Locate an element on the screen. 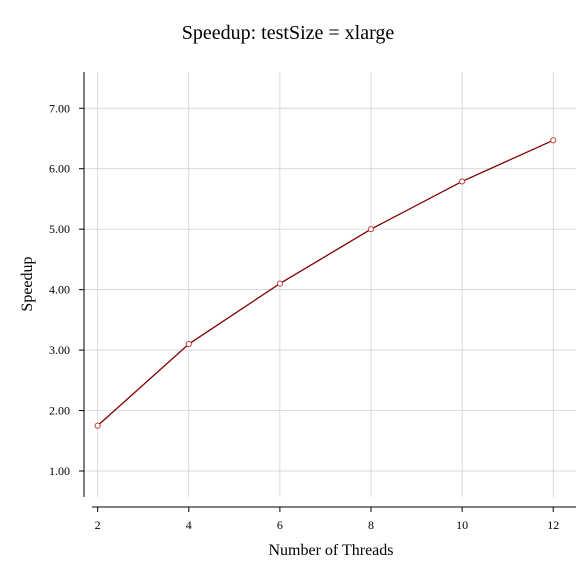 The image size is (576, 576). x-tick-label: 12 is located at coordinates (553, 525).